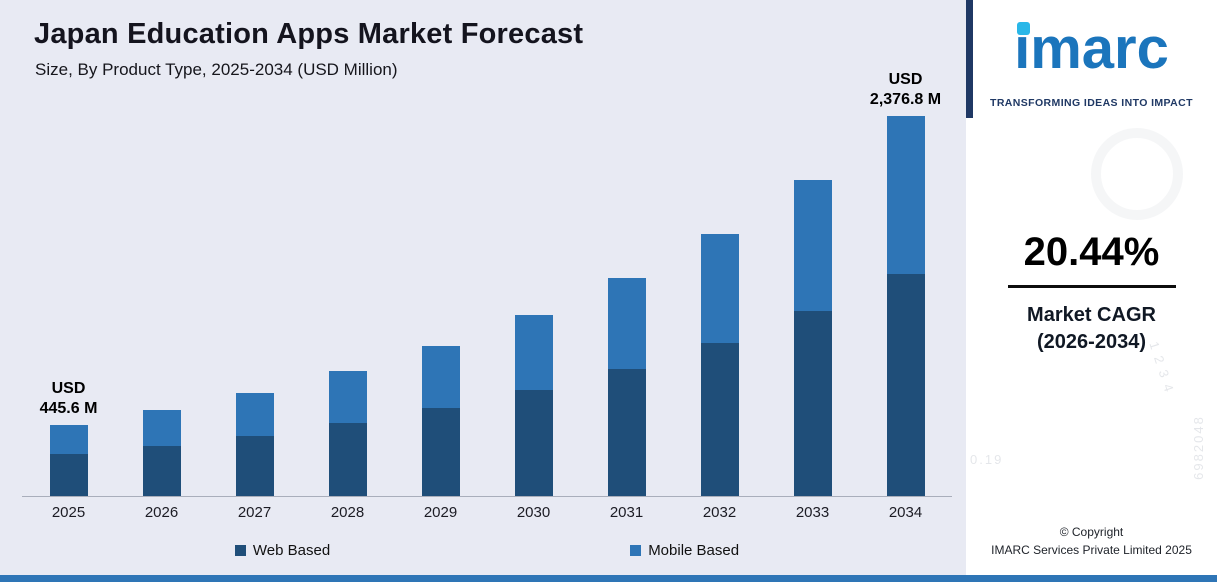 This screenshot has height=582, width=1217. I want to click on legend-swatch-mobile-based-icon, so click(636, 550).